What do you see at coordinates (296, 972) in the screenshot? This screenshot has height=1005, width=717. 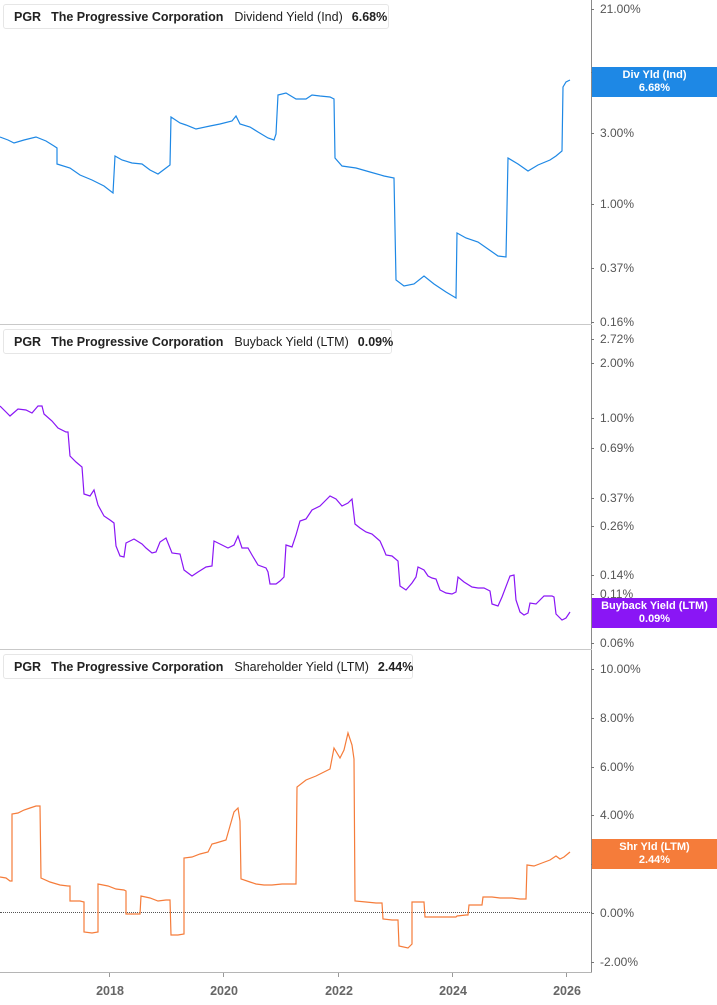 I see `x-axis-line` at bounding box center [296, 972].